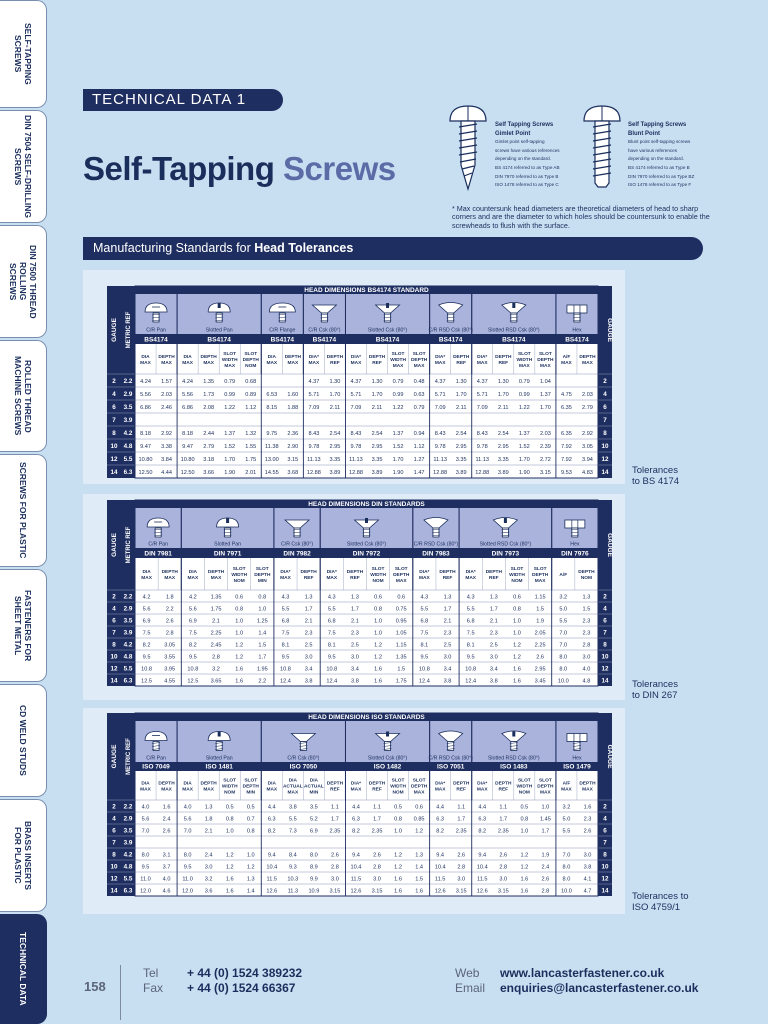 The width and height of the screenshot is (768, 1024). What do you see at coordinates (566, 473) in the screenshot?
I see `table-cell: 9.53` at bounding box center [566, 473].